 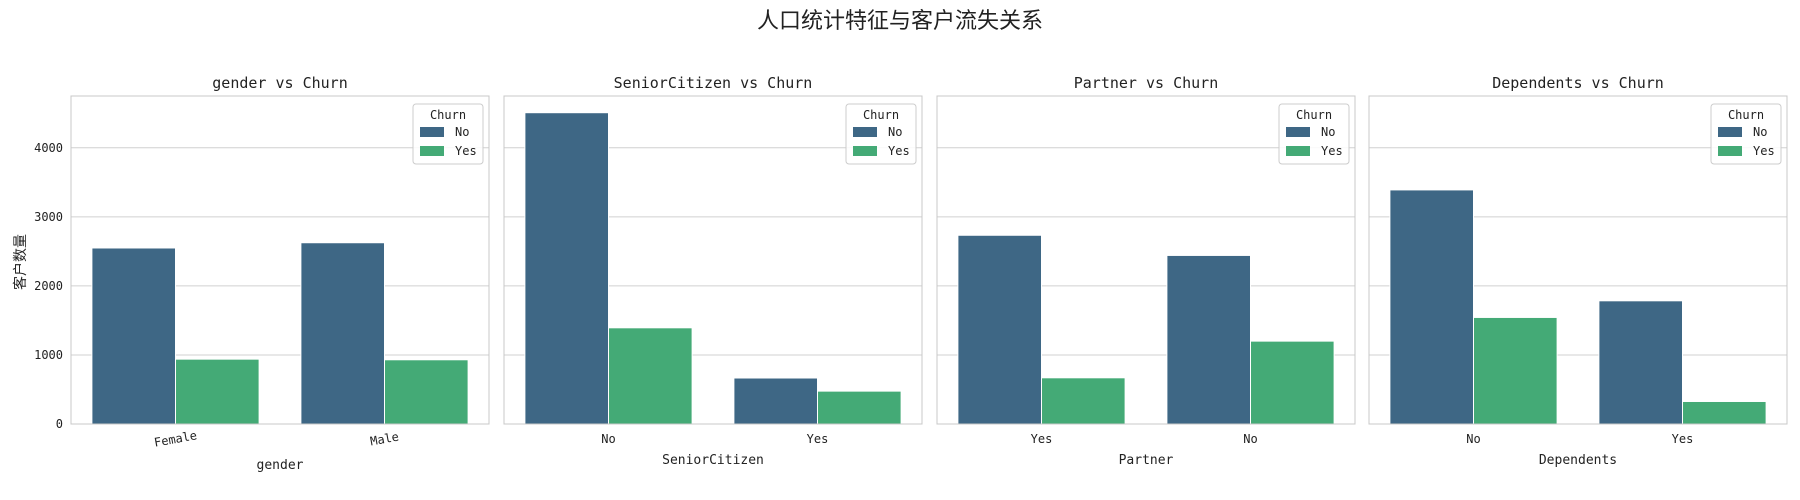 I want to click on bar-yes-female, so click(x=217, y=391).